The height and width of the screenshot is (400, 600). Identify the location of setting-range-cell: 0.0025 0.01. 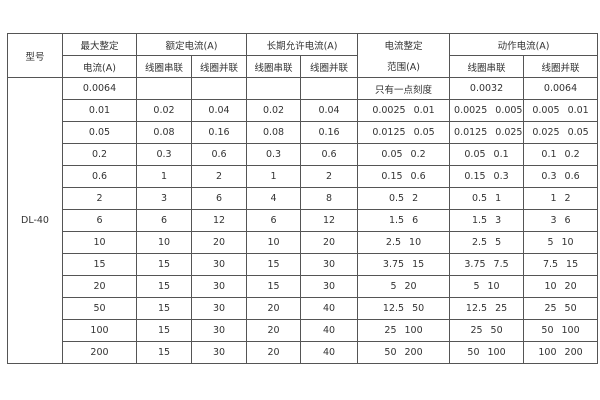
(404, 110).